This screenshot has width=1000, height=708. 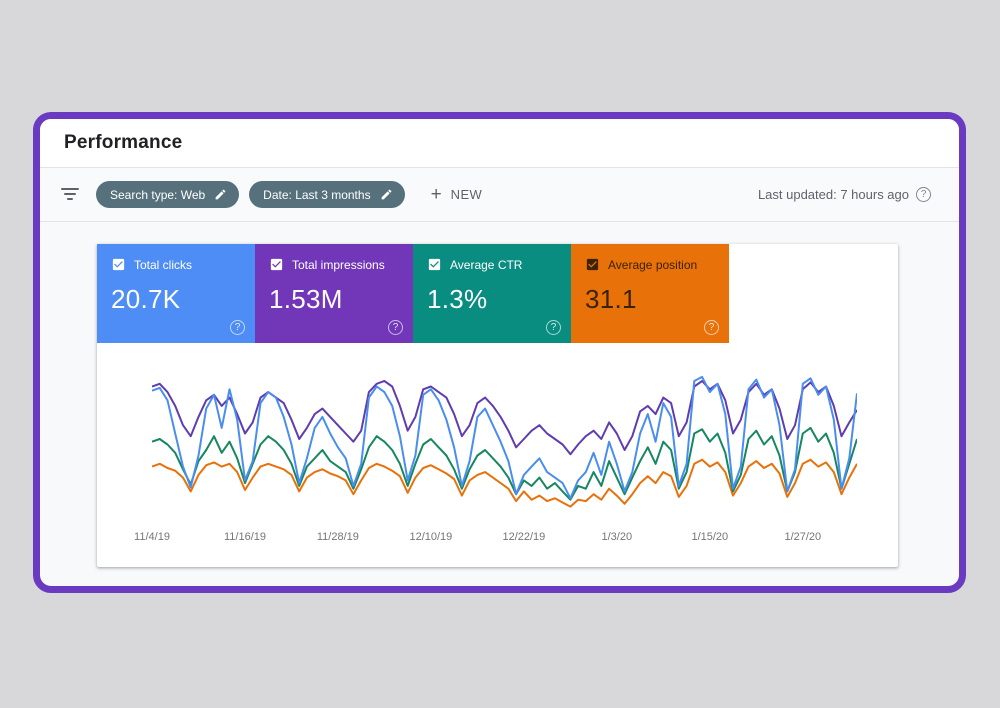 I want to click on x-tick-label: 12/10/19, so click(x=431, y=537).